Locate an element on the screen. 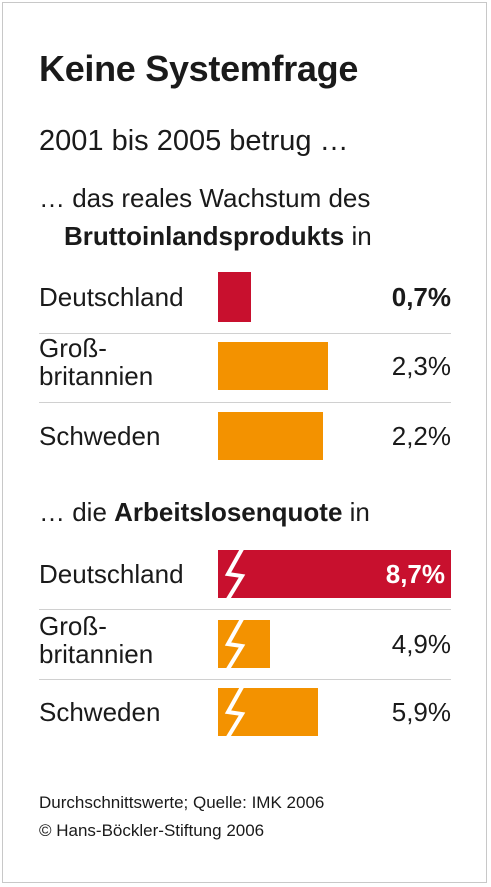 The image size is (491, 887). chart-row: Deutschland 0,7% is located at coordinates (245, 297).